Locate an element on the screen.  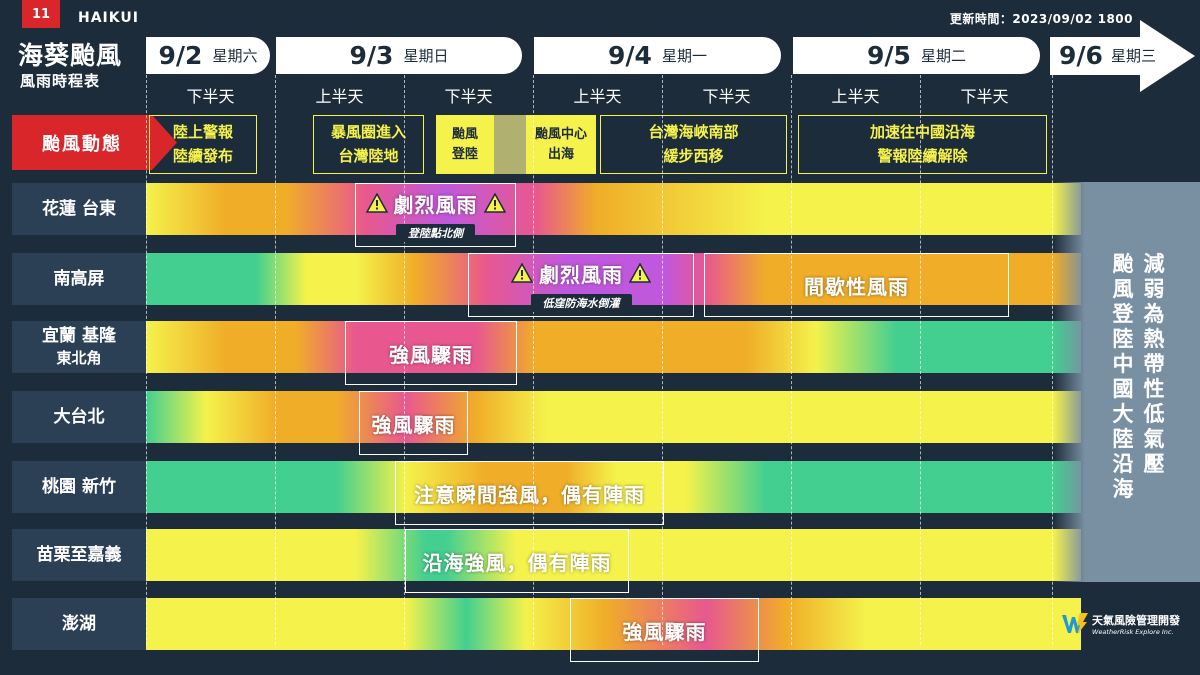
event-box: 間歇性風雨 is located at coordinates (856, 285).